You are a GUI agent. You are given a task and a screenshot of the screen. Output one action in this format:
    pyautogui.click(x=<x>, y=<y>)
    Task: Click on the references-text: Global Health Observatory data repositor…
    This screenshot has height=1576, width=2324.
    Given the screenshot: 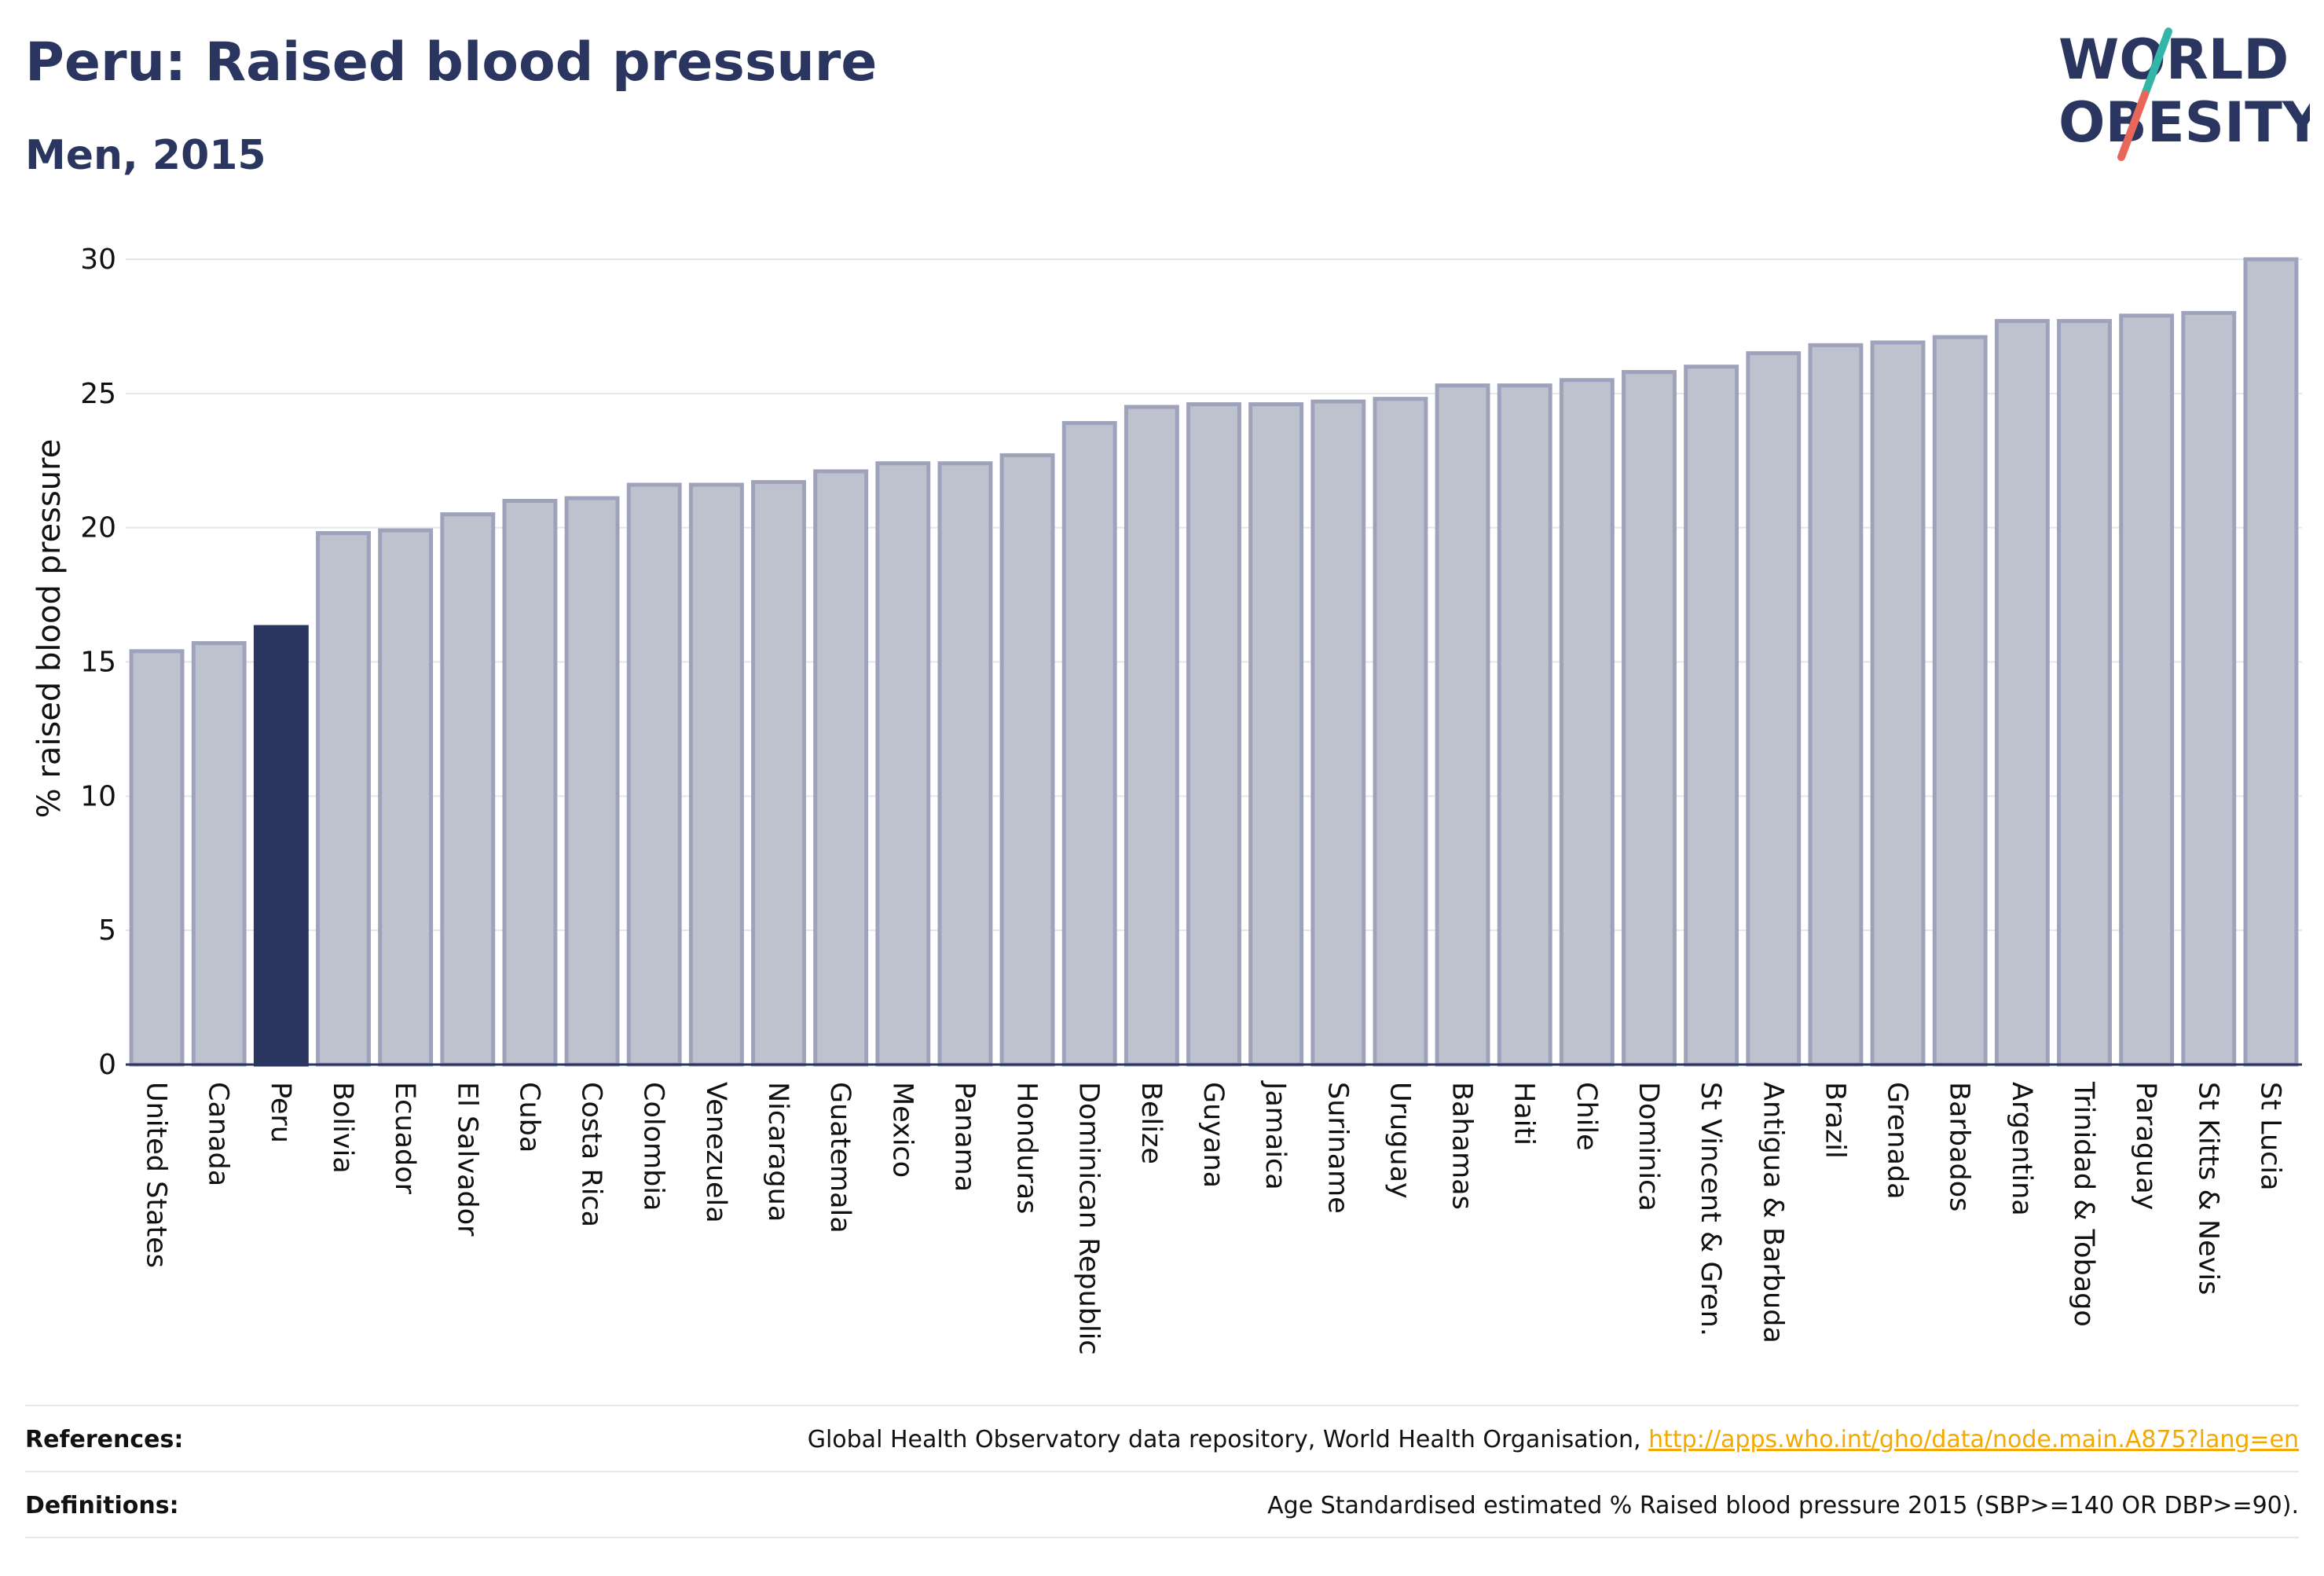 What is the action you would take?
    pyautogui.click(x=1224, y=1439)
    